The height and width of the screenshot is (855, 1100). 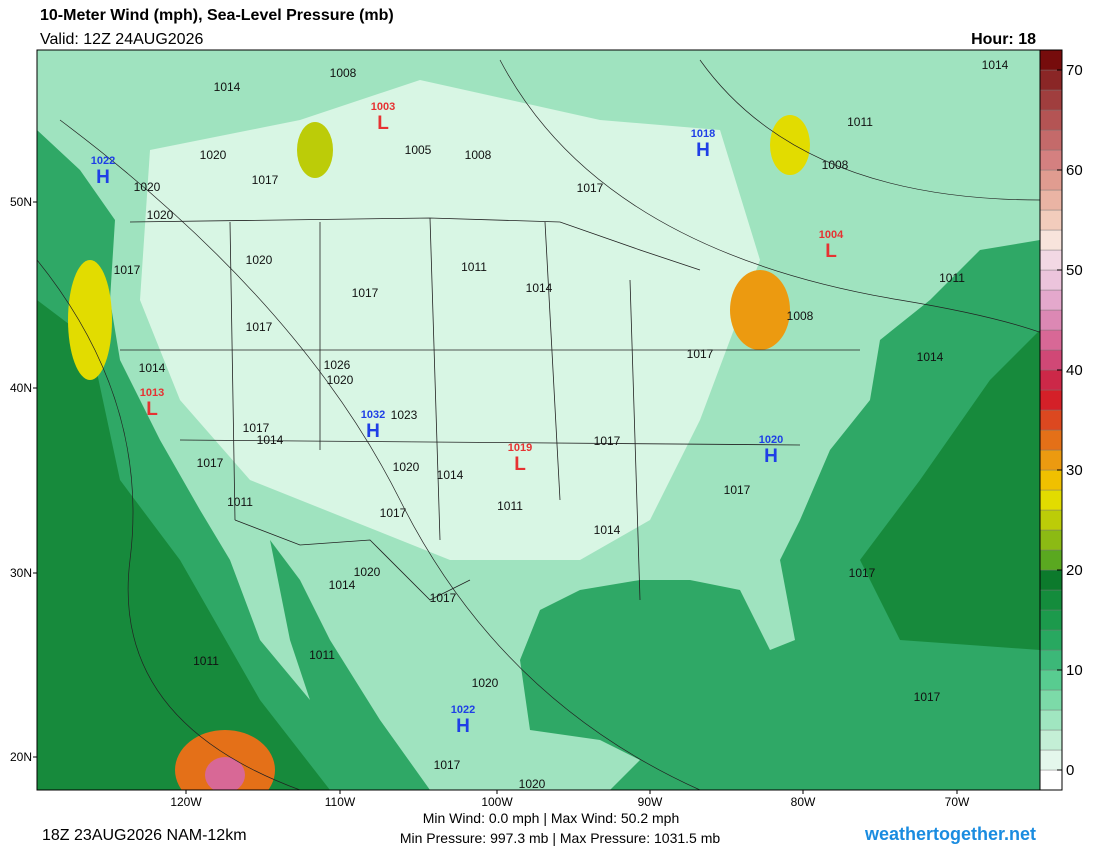 I want to click on isobar-label: 1005, so click(x=418, y=150).